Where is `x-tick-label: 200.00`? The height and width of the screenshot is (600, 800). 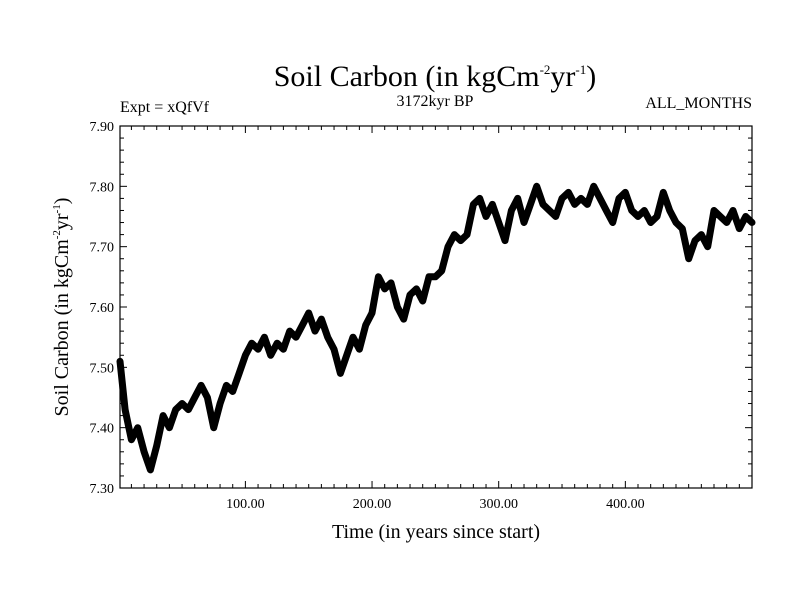
x-tick-label: 200.00 is located at coordinates (372, 504).